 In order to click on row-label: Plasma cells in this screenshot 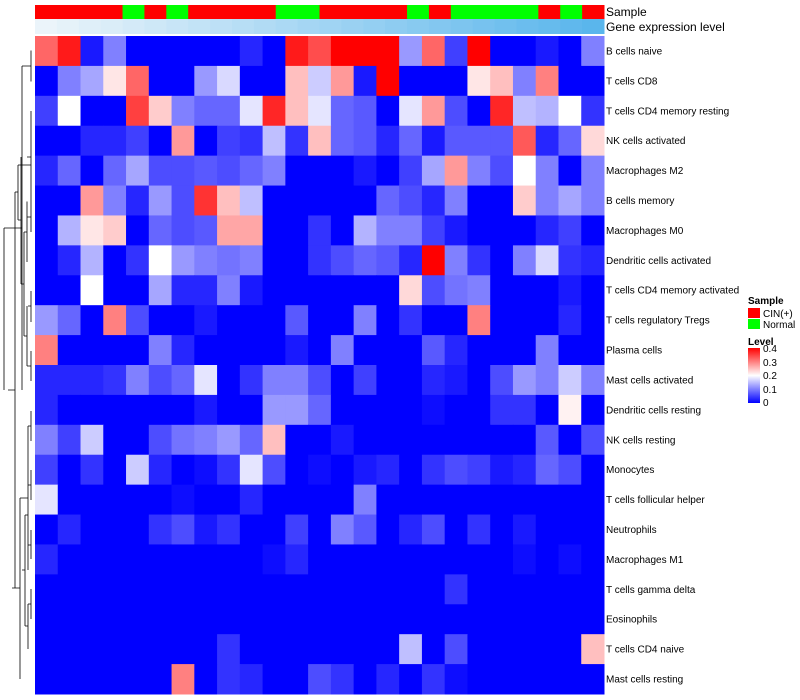, I will do `click(634, 351)`.